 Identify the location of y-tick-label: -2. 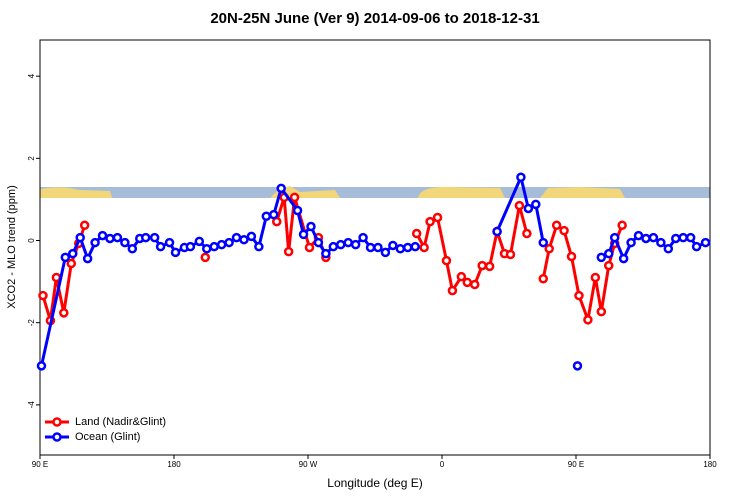
(31, 323).